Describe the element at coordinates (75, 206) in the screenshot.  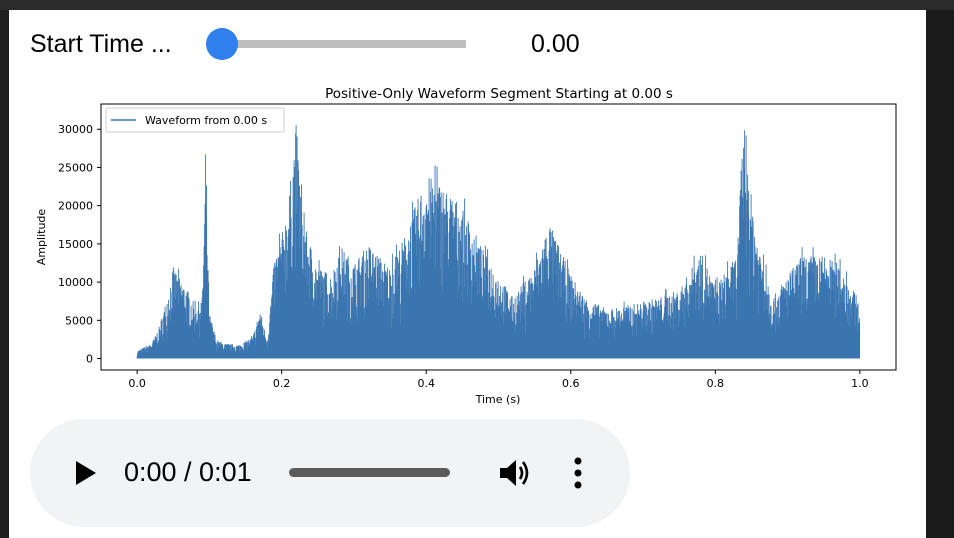
I see `y-tick-label: 20000` at that location.